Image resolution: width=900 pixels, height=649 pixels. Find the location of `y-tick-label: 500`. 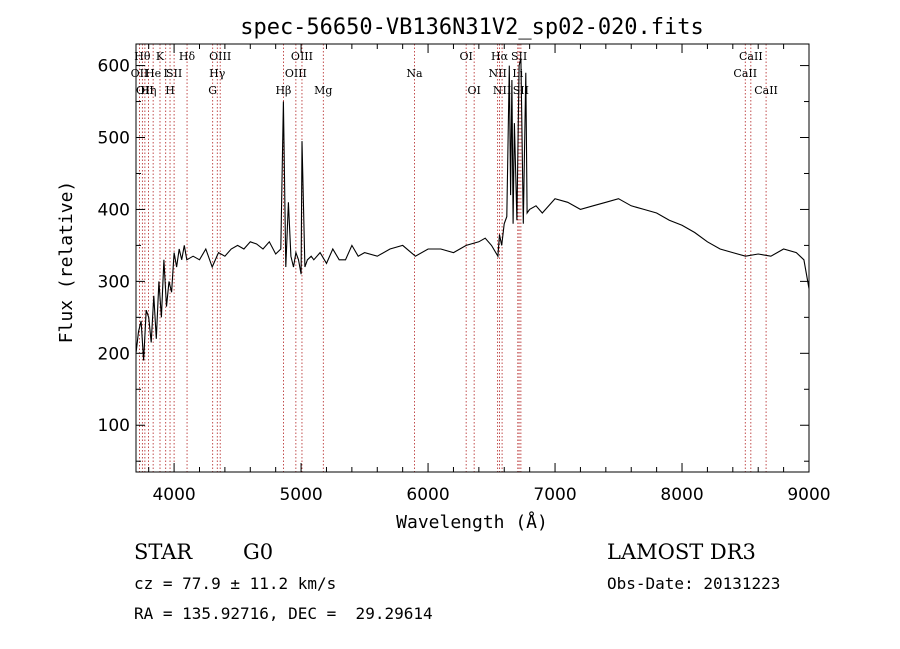

y-tick-label: 500 is located at coordinates (114, 139).